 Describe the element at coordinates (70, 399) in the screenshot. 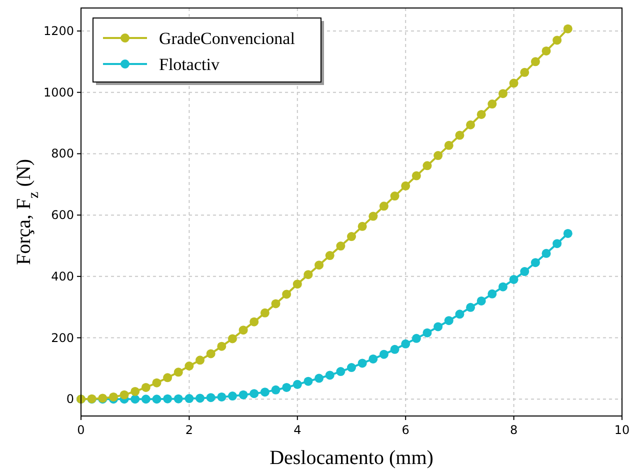

I see `y-tick-label: 0` at that location.